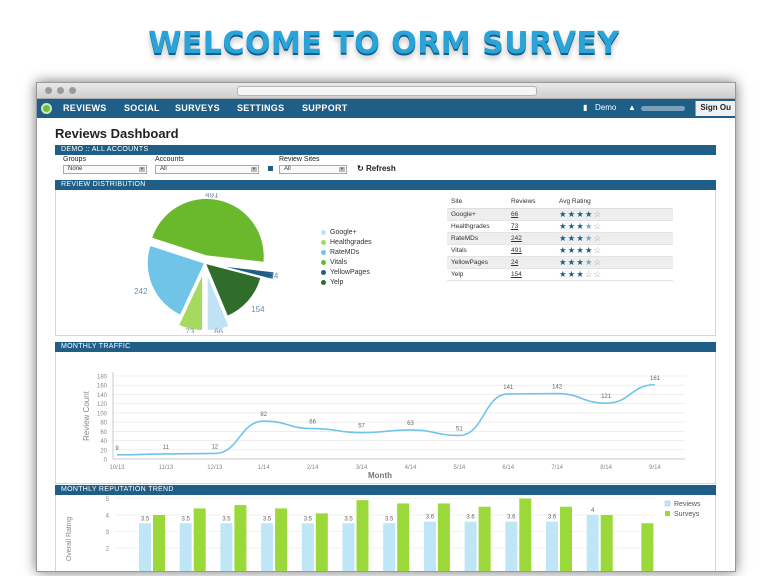 The width and height of the screenshot is (768, 576). I want to click on reputation-trend-panel, so click(385, 533).